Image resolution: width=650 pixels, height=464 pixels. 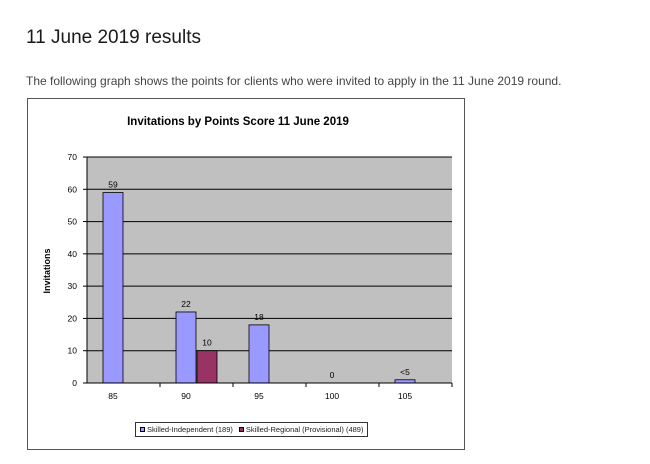 What do you see at coordinates (190, 429) in the screenshot?
I see `legend-label-series-1: Skilled-Independent (189)` at bounding box center [190, 429].